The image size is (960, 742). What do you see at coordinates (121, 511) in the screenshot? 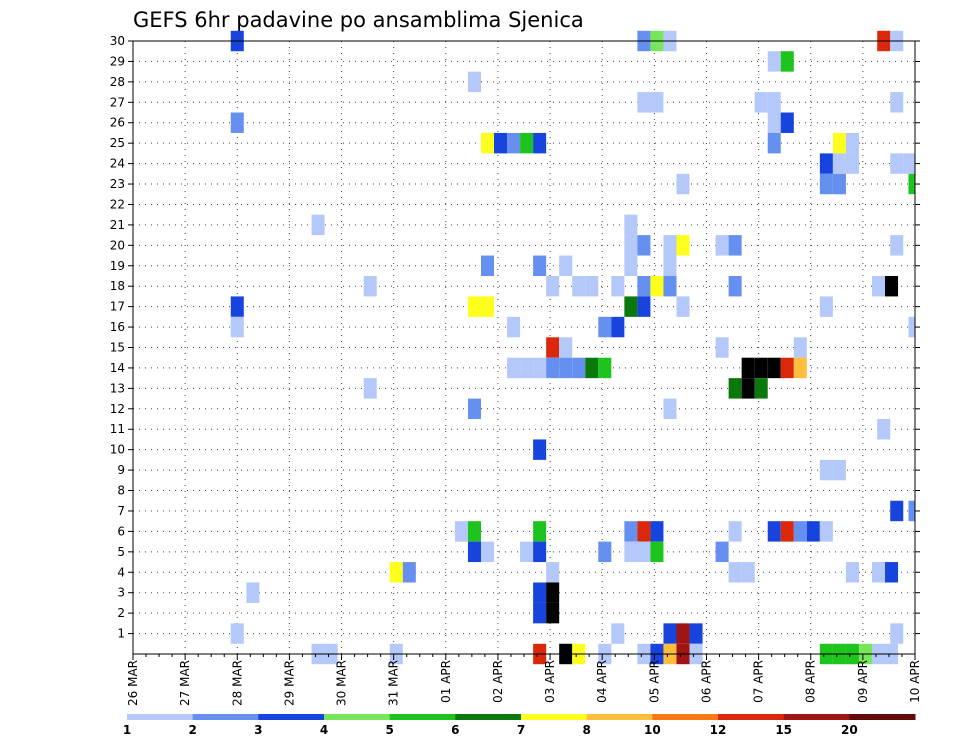
I see `y-tick-label: 7` at bounding box center [121, 511].